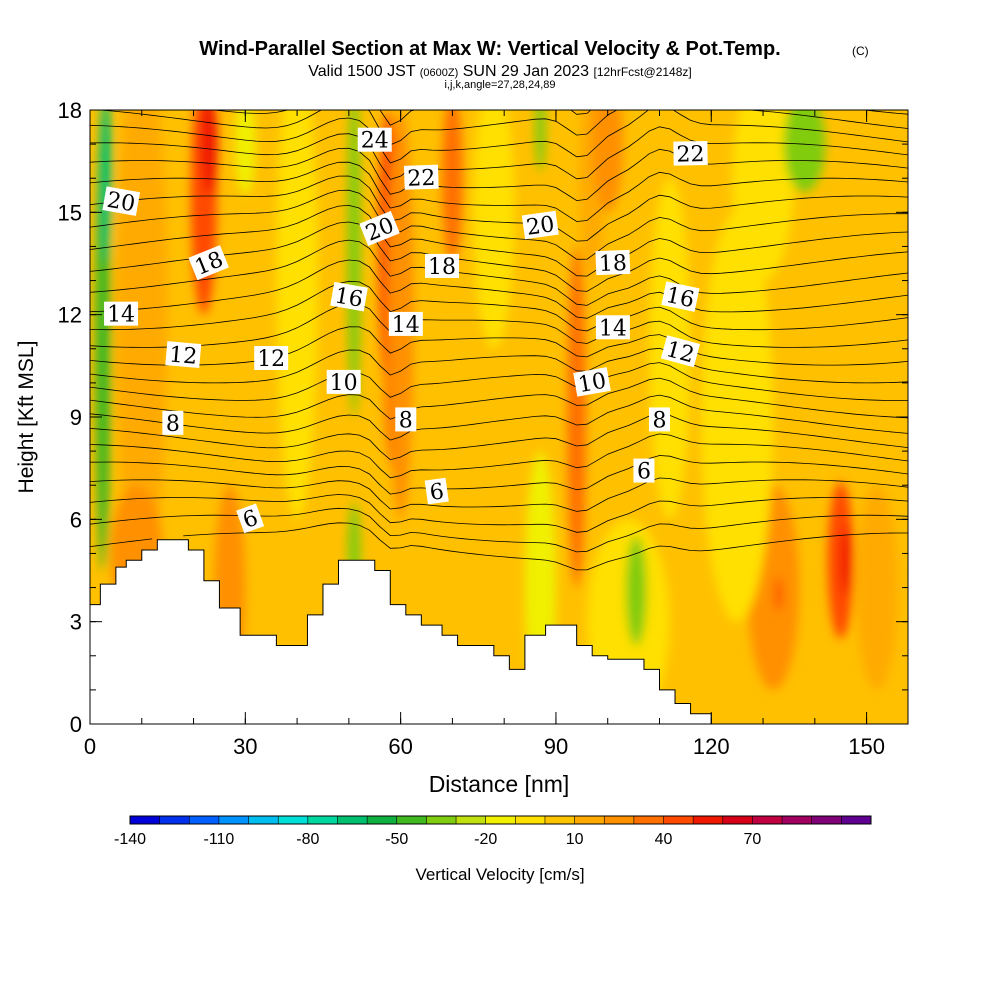 The image size is (1000, 1000). I want to click on contour-label-16: 12, so click(680, 351).